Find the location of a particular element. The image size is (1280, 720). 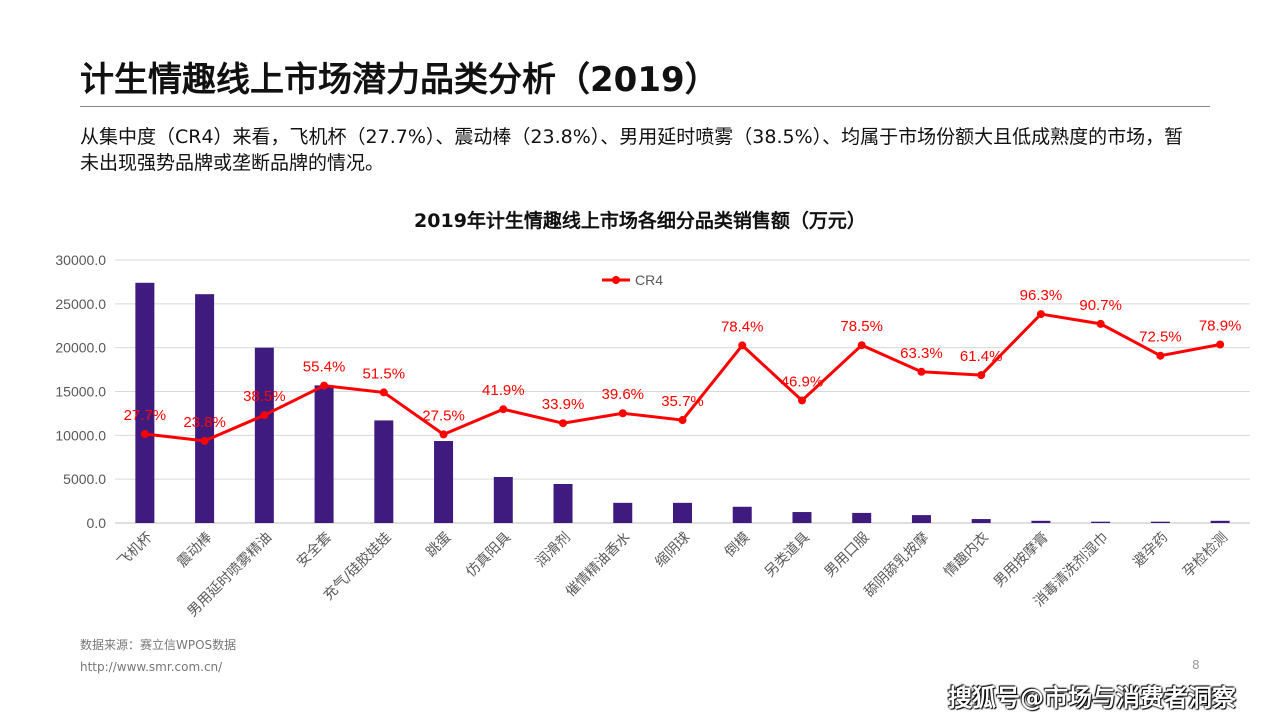

x-tick-label: 男用按摩膏 is located at coordinates (1021, 560).